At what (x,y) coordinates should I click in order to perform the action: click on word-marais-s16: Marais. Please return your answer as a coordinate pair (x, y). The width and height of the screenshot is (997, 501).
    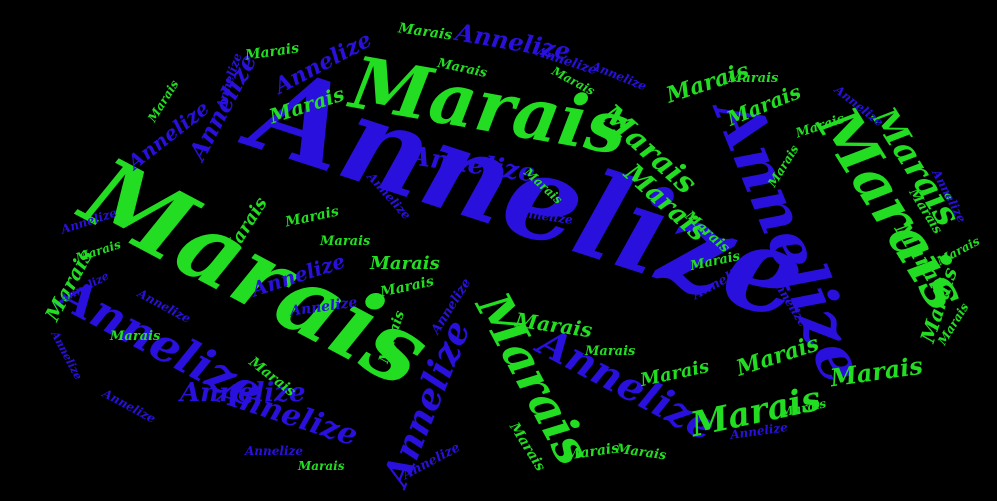
    Looking at the image, I should click on (135, 336).